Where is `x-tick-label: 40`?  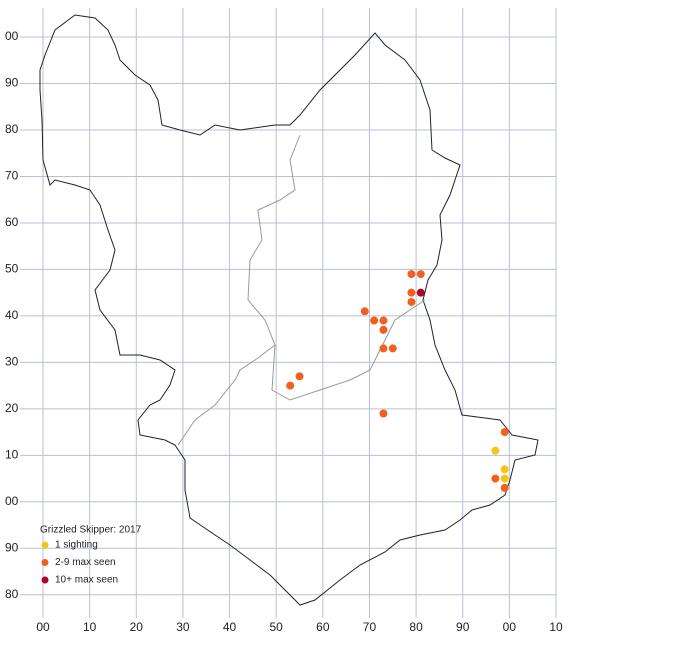
x-tick-label: 40 is located at coordinates (230, 627).